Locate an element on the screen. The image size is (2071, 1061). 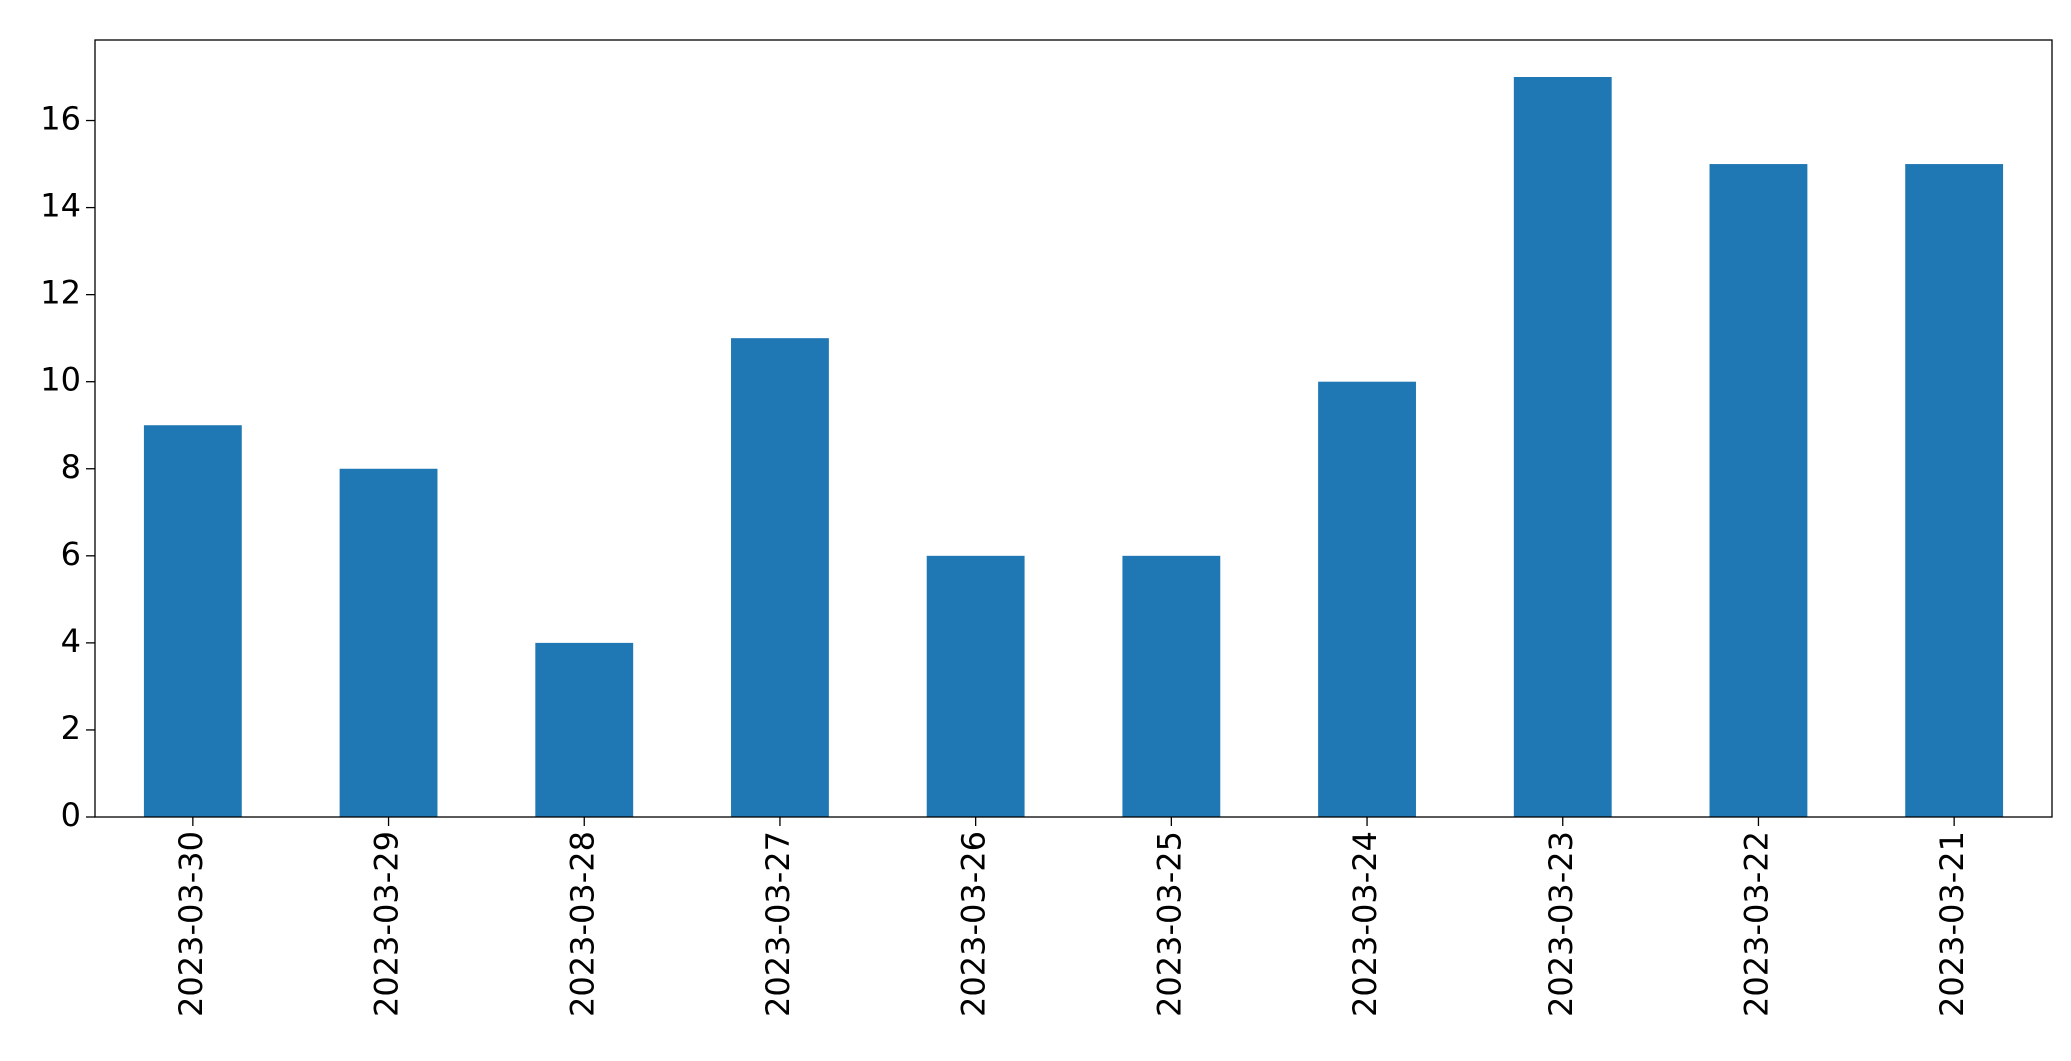
y-tick-label: 10 is located at coordinates (60, 380).